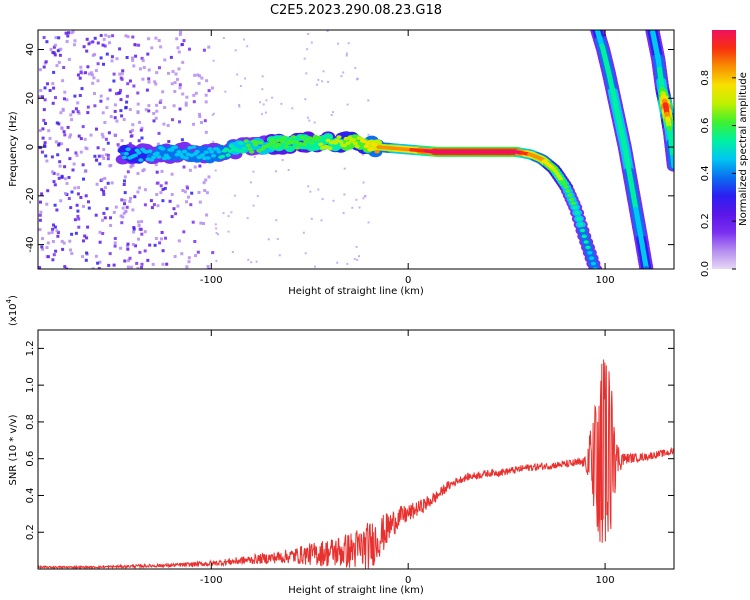 The image size is (750, 600). I want to click on x-tick-label: -100, so click(211, 580).